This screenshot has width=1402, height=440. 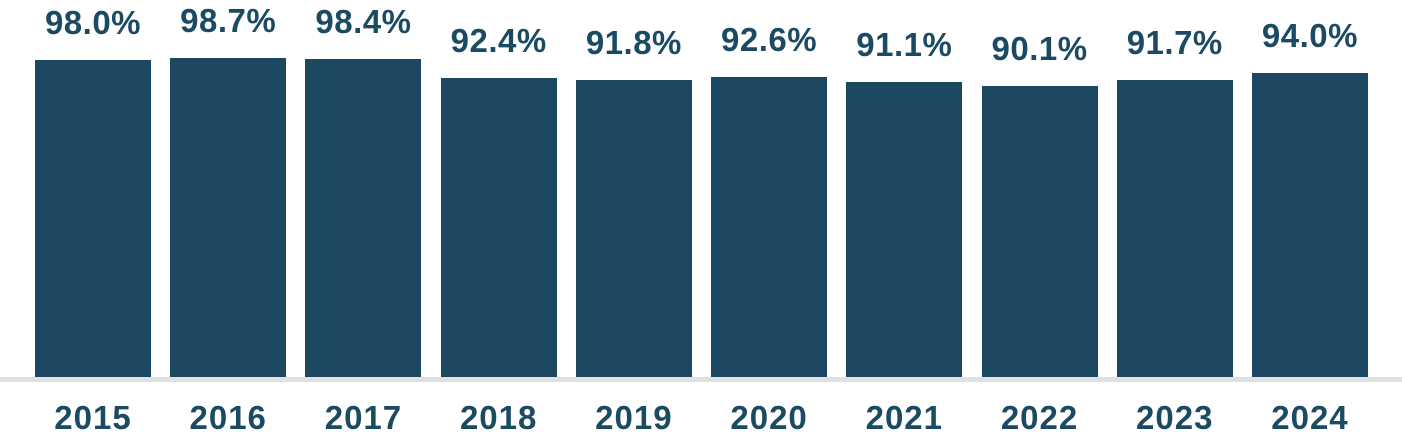 I want to click on year-label: 2019, so click(x=634, y=417).